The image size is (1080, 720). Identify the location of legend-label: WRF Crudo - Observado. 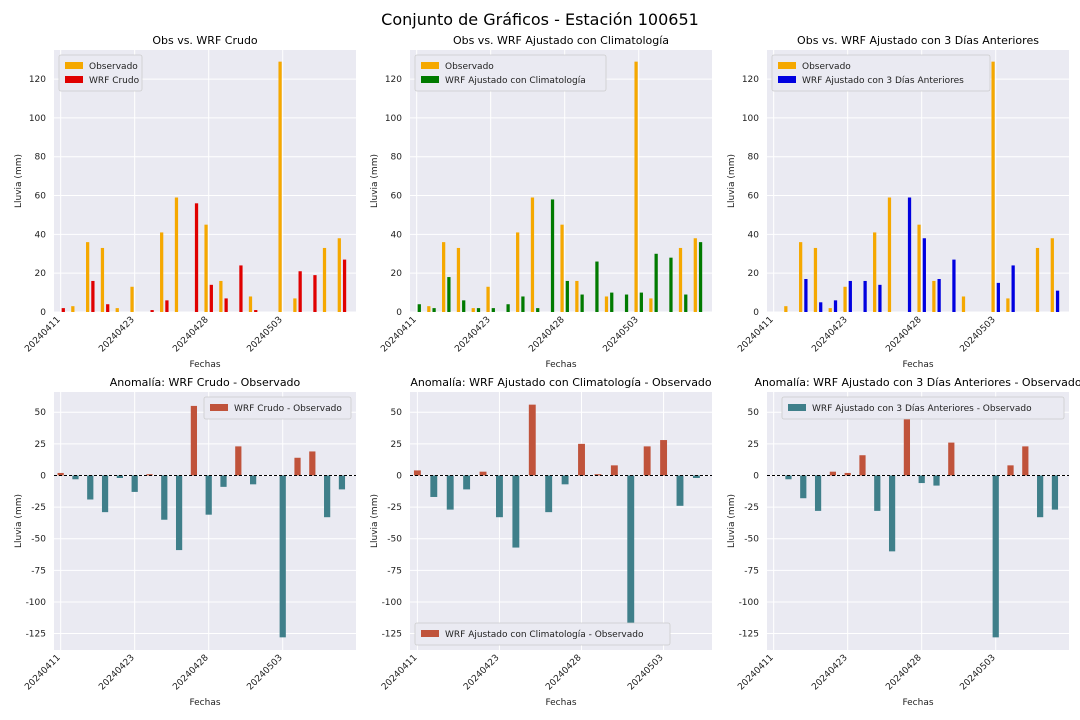
(288, 409).